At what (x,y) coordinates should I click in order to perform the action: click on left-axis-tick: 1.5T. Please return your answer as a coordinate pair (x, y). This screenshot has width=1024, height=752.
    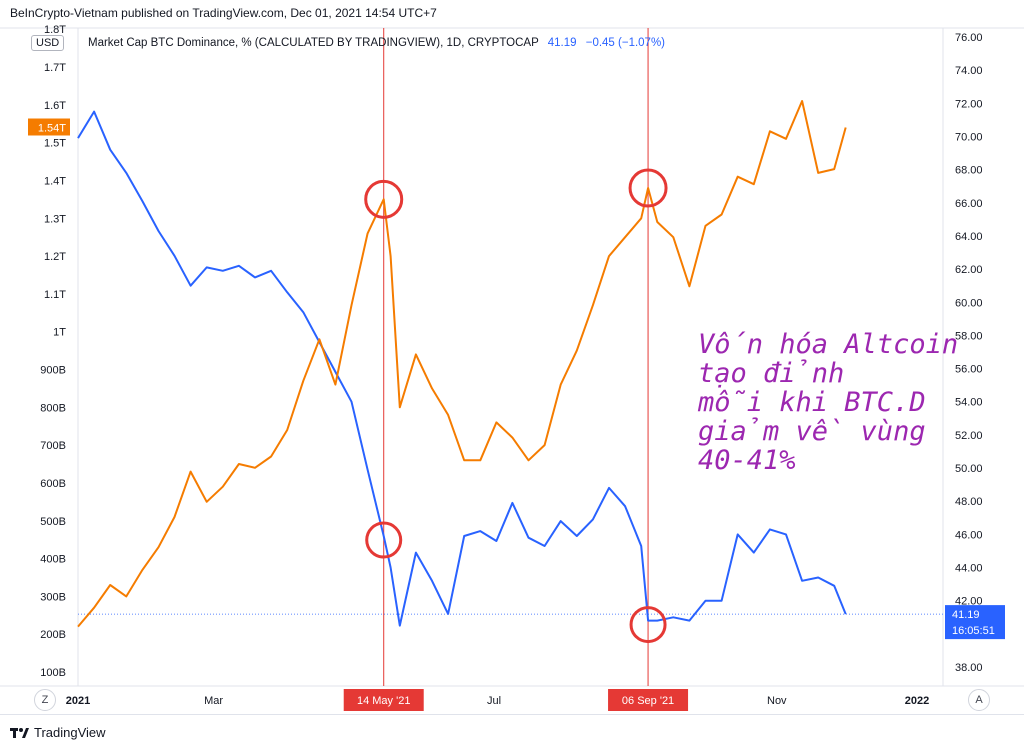
    Looking at the image, I should click on (55, 144).